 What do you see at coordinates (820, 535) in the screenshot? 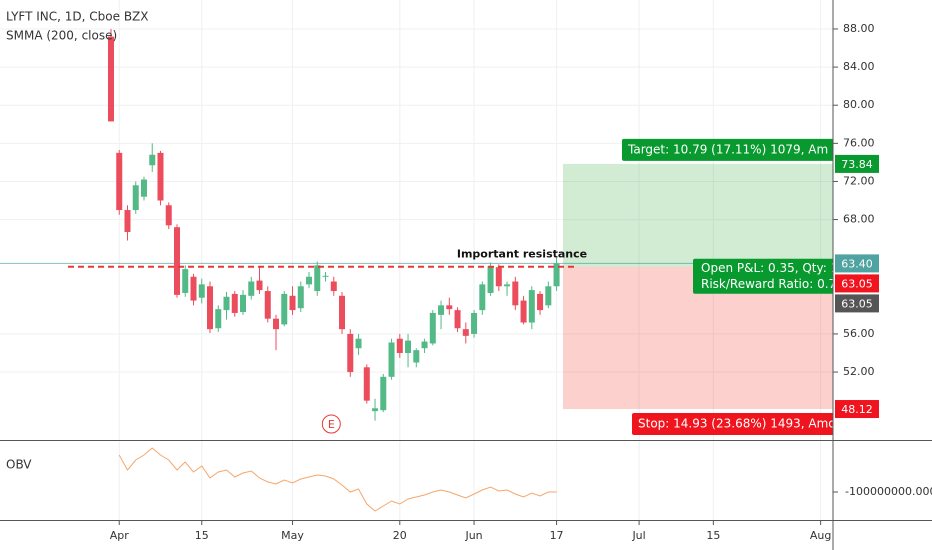
I see `x-tick-label: Aug` at bounding box center [820, 535].